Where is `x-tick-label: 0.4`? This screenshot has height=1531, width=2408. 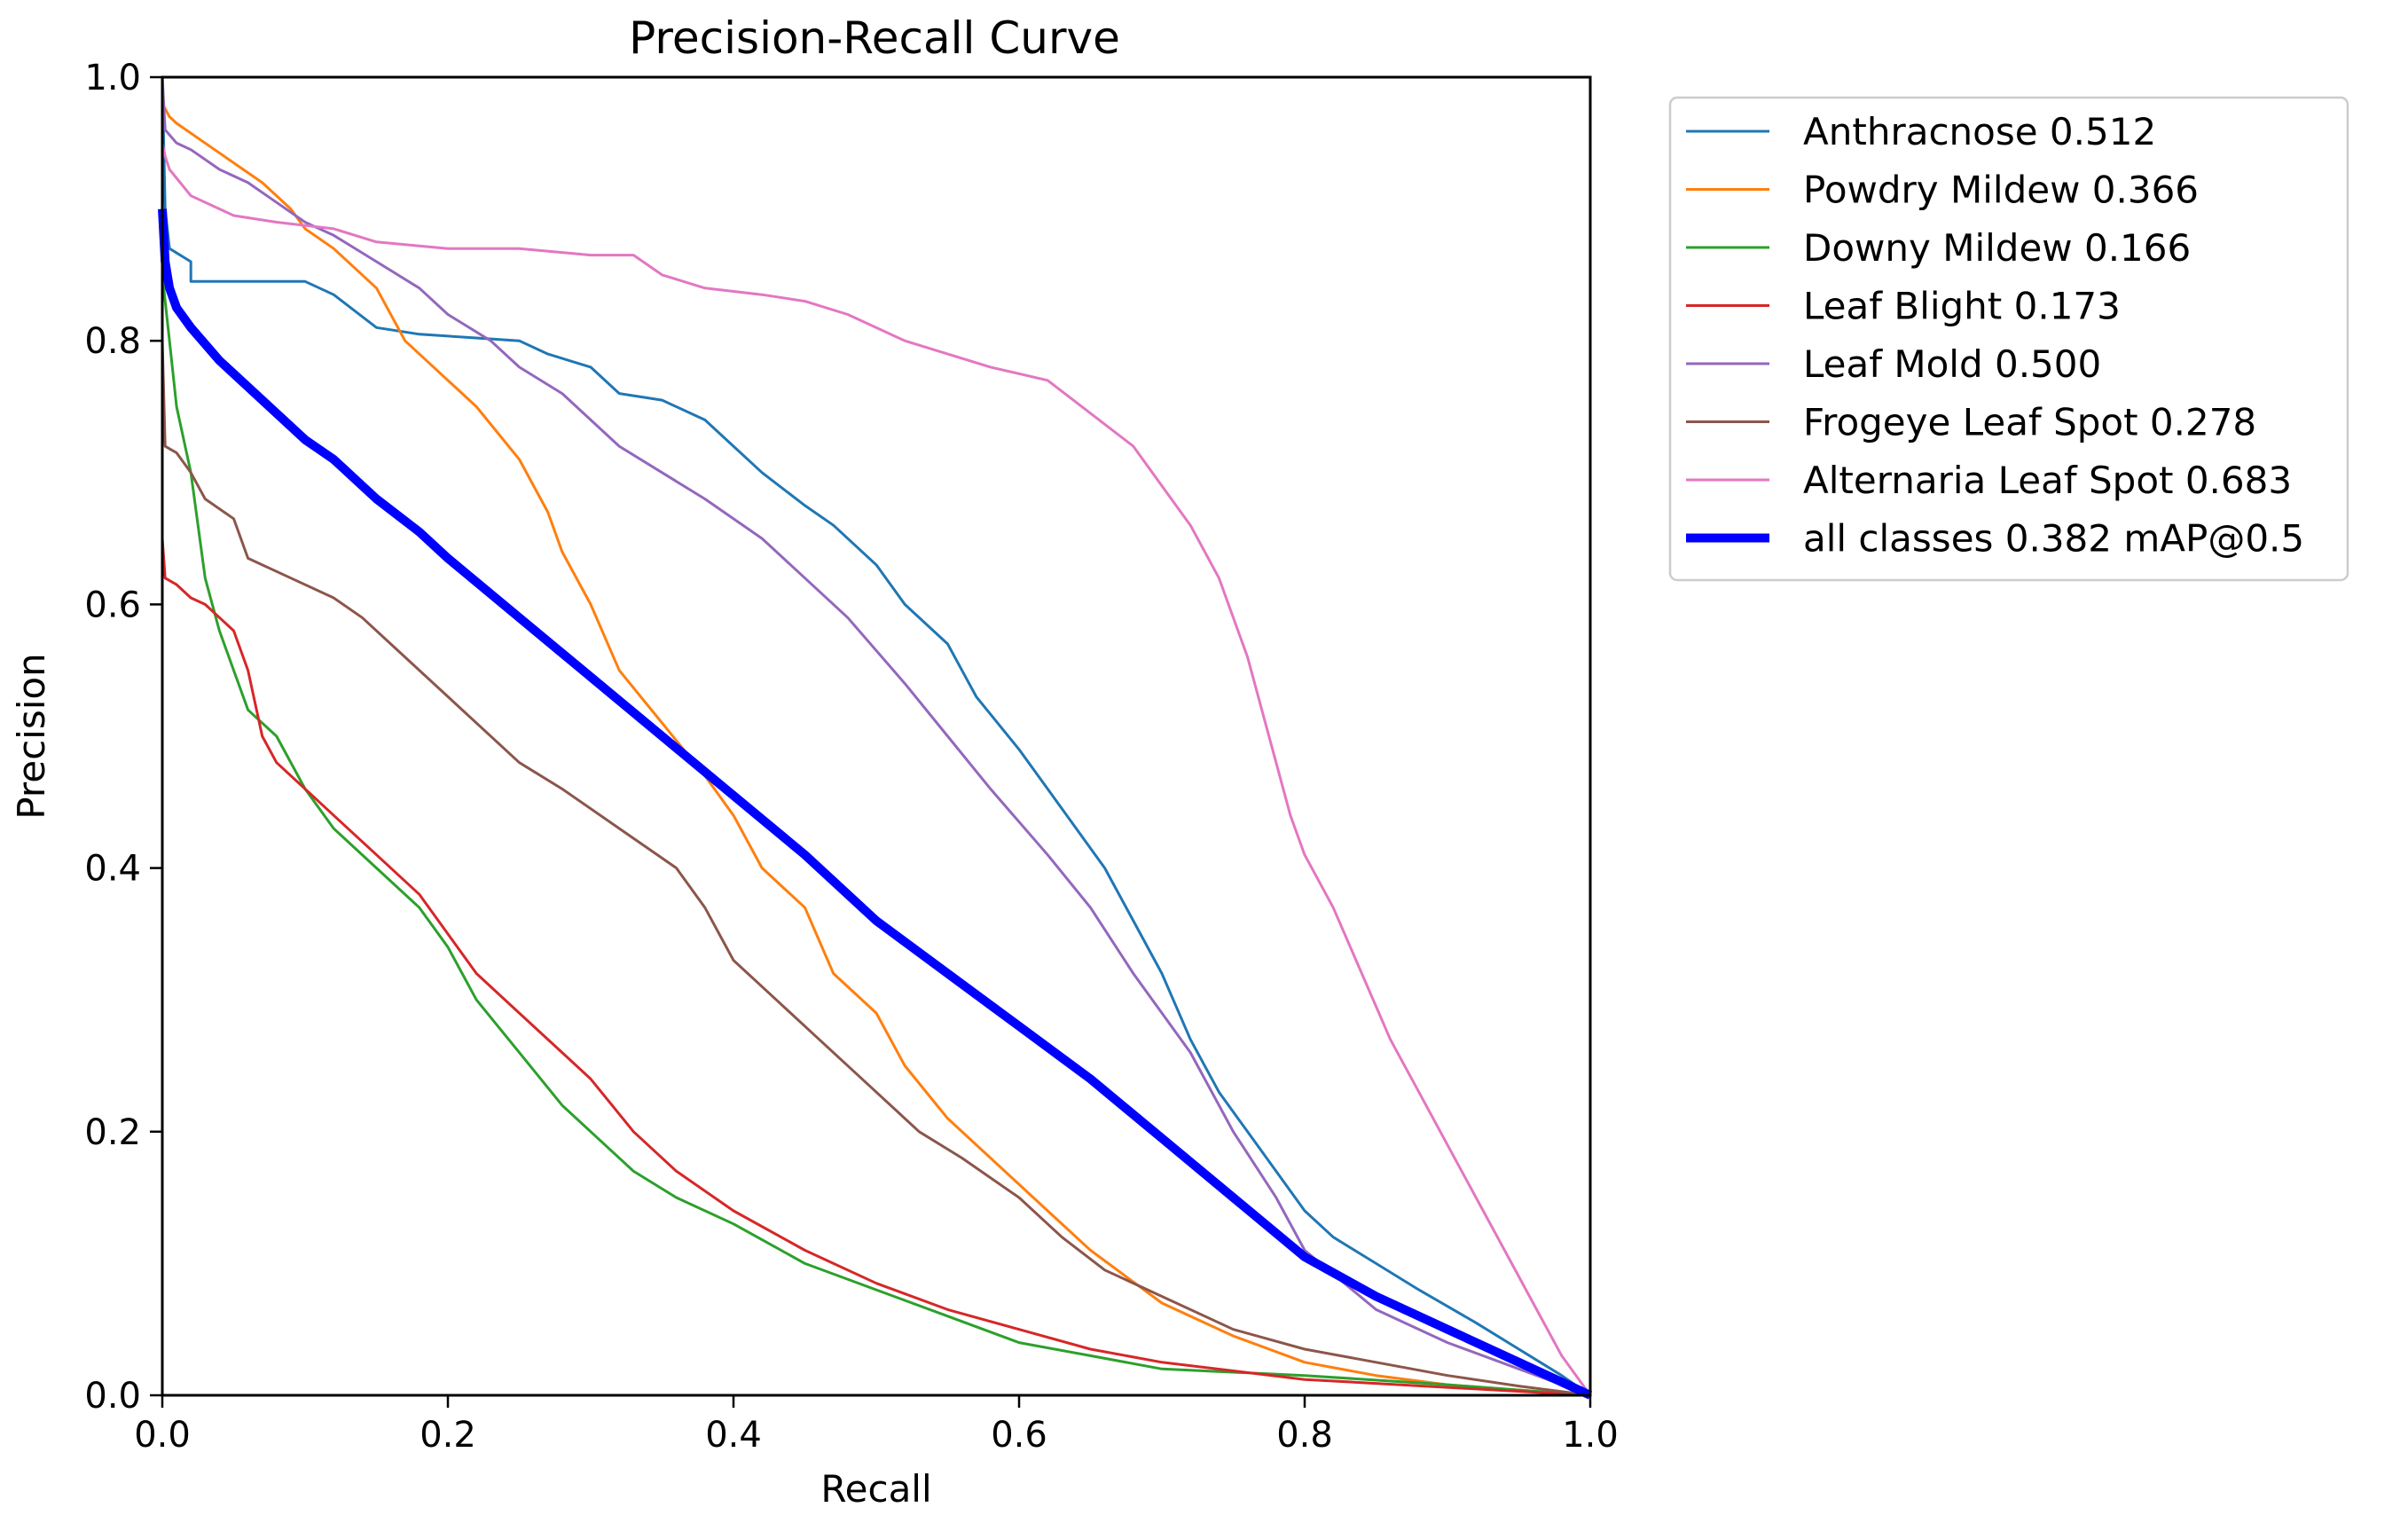 x-tick-label: 0.4 is located at coordinates (733, 1435).